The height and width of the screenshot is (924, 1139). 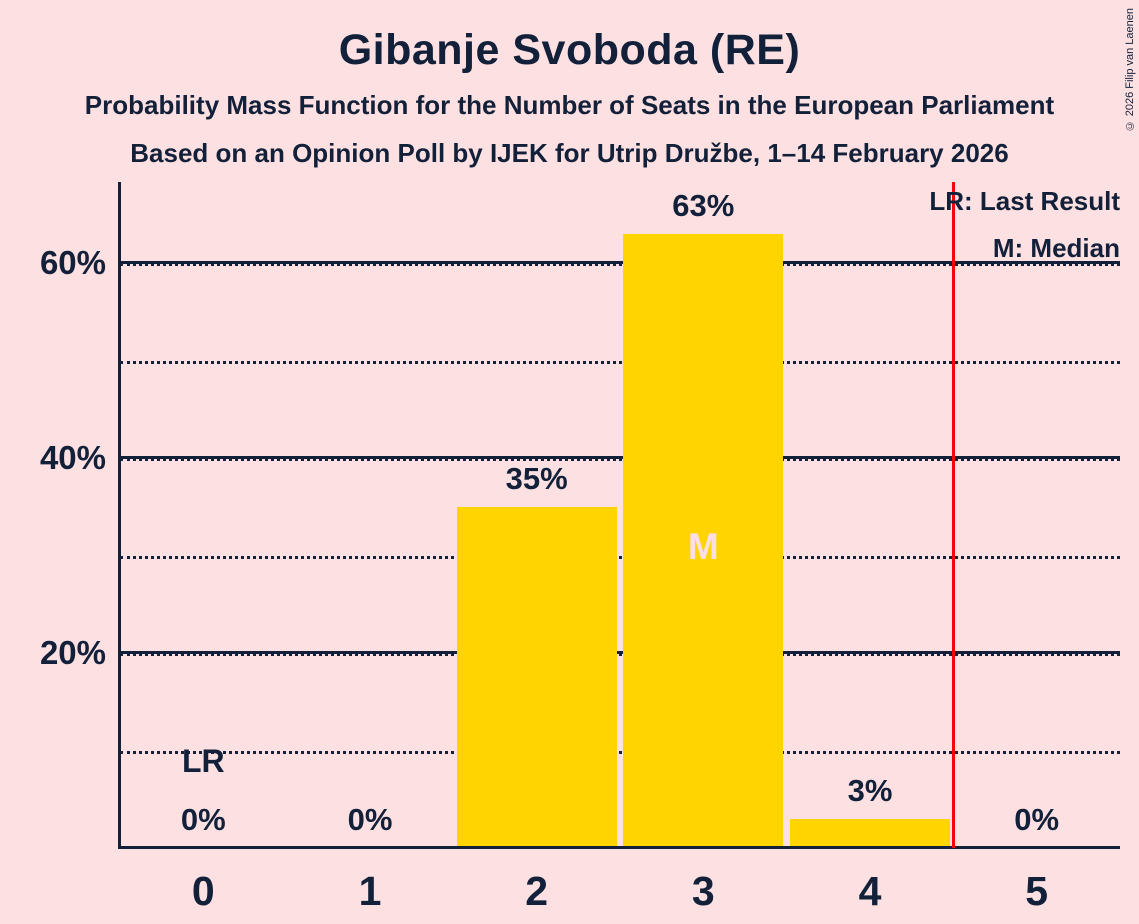 What do you see at coordinates (1037, 819) in the screenshot?
I see `bar-value-label-seats-5: 0%` at bounding box center [1037, 819].